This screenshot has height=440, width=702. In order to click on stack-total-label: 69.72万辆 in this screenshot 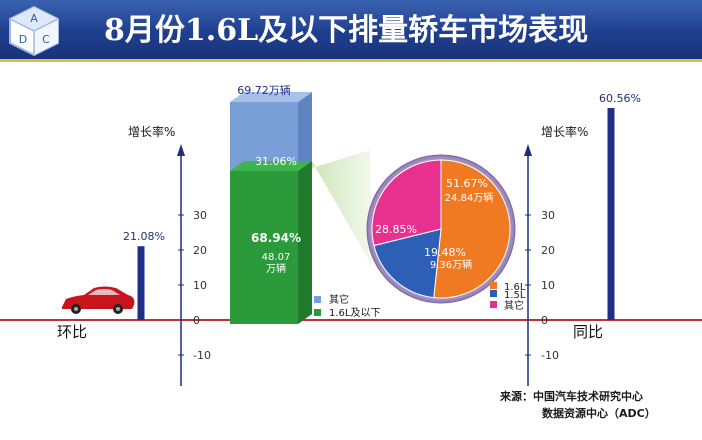, I will do `click(264, 90)`.